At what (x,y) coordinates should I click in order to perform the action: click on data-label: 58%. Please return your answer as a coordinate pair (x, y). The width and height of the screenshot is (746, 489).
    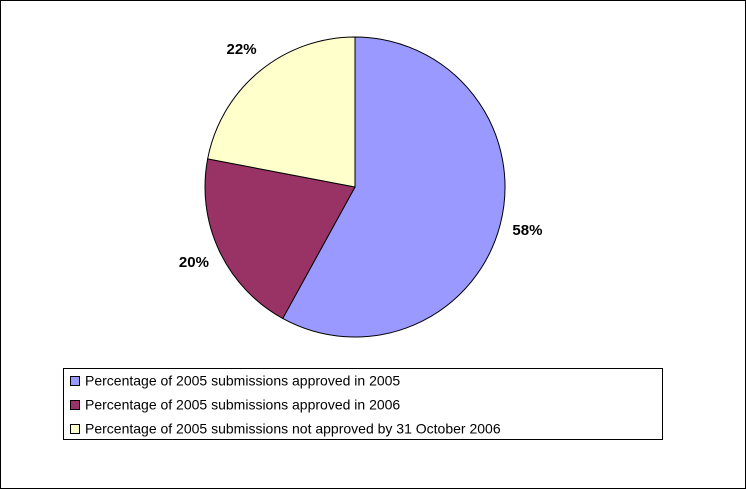
    Looking at the image, I should click on (527, 230).